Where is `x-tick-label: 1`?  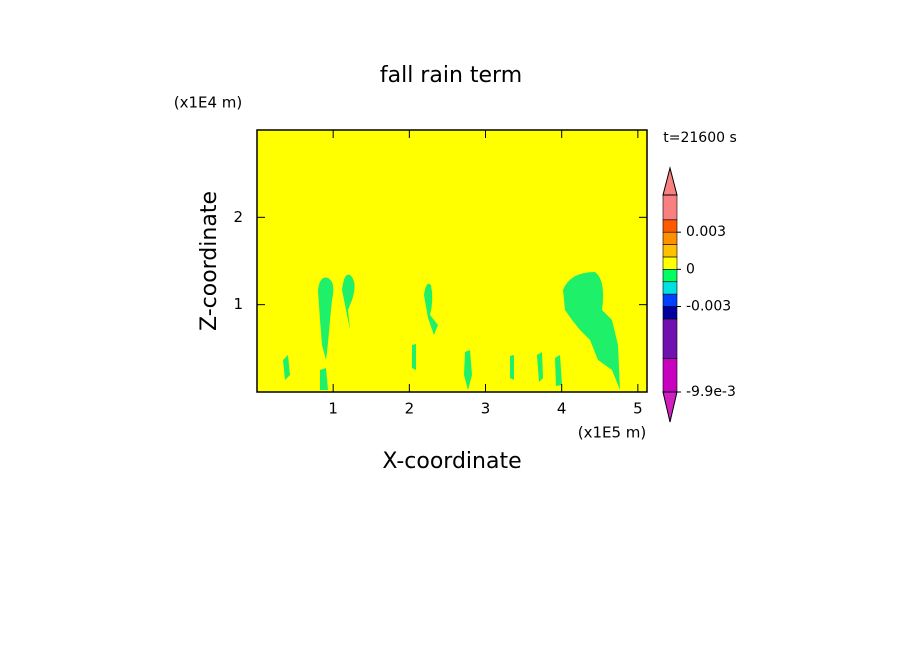 x-tick-label: 1 is located at coordinates (333, 409).